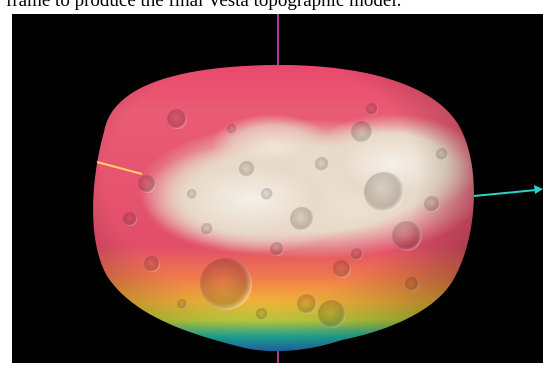 This screenshot has width=543, height=377. What do you see at coordinates (508, 191) in the screenshot?
I see `horizontal-axis` at bounding box center [508, 191].